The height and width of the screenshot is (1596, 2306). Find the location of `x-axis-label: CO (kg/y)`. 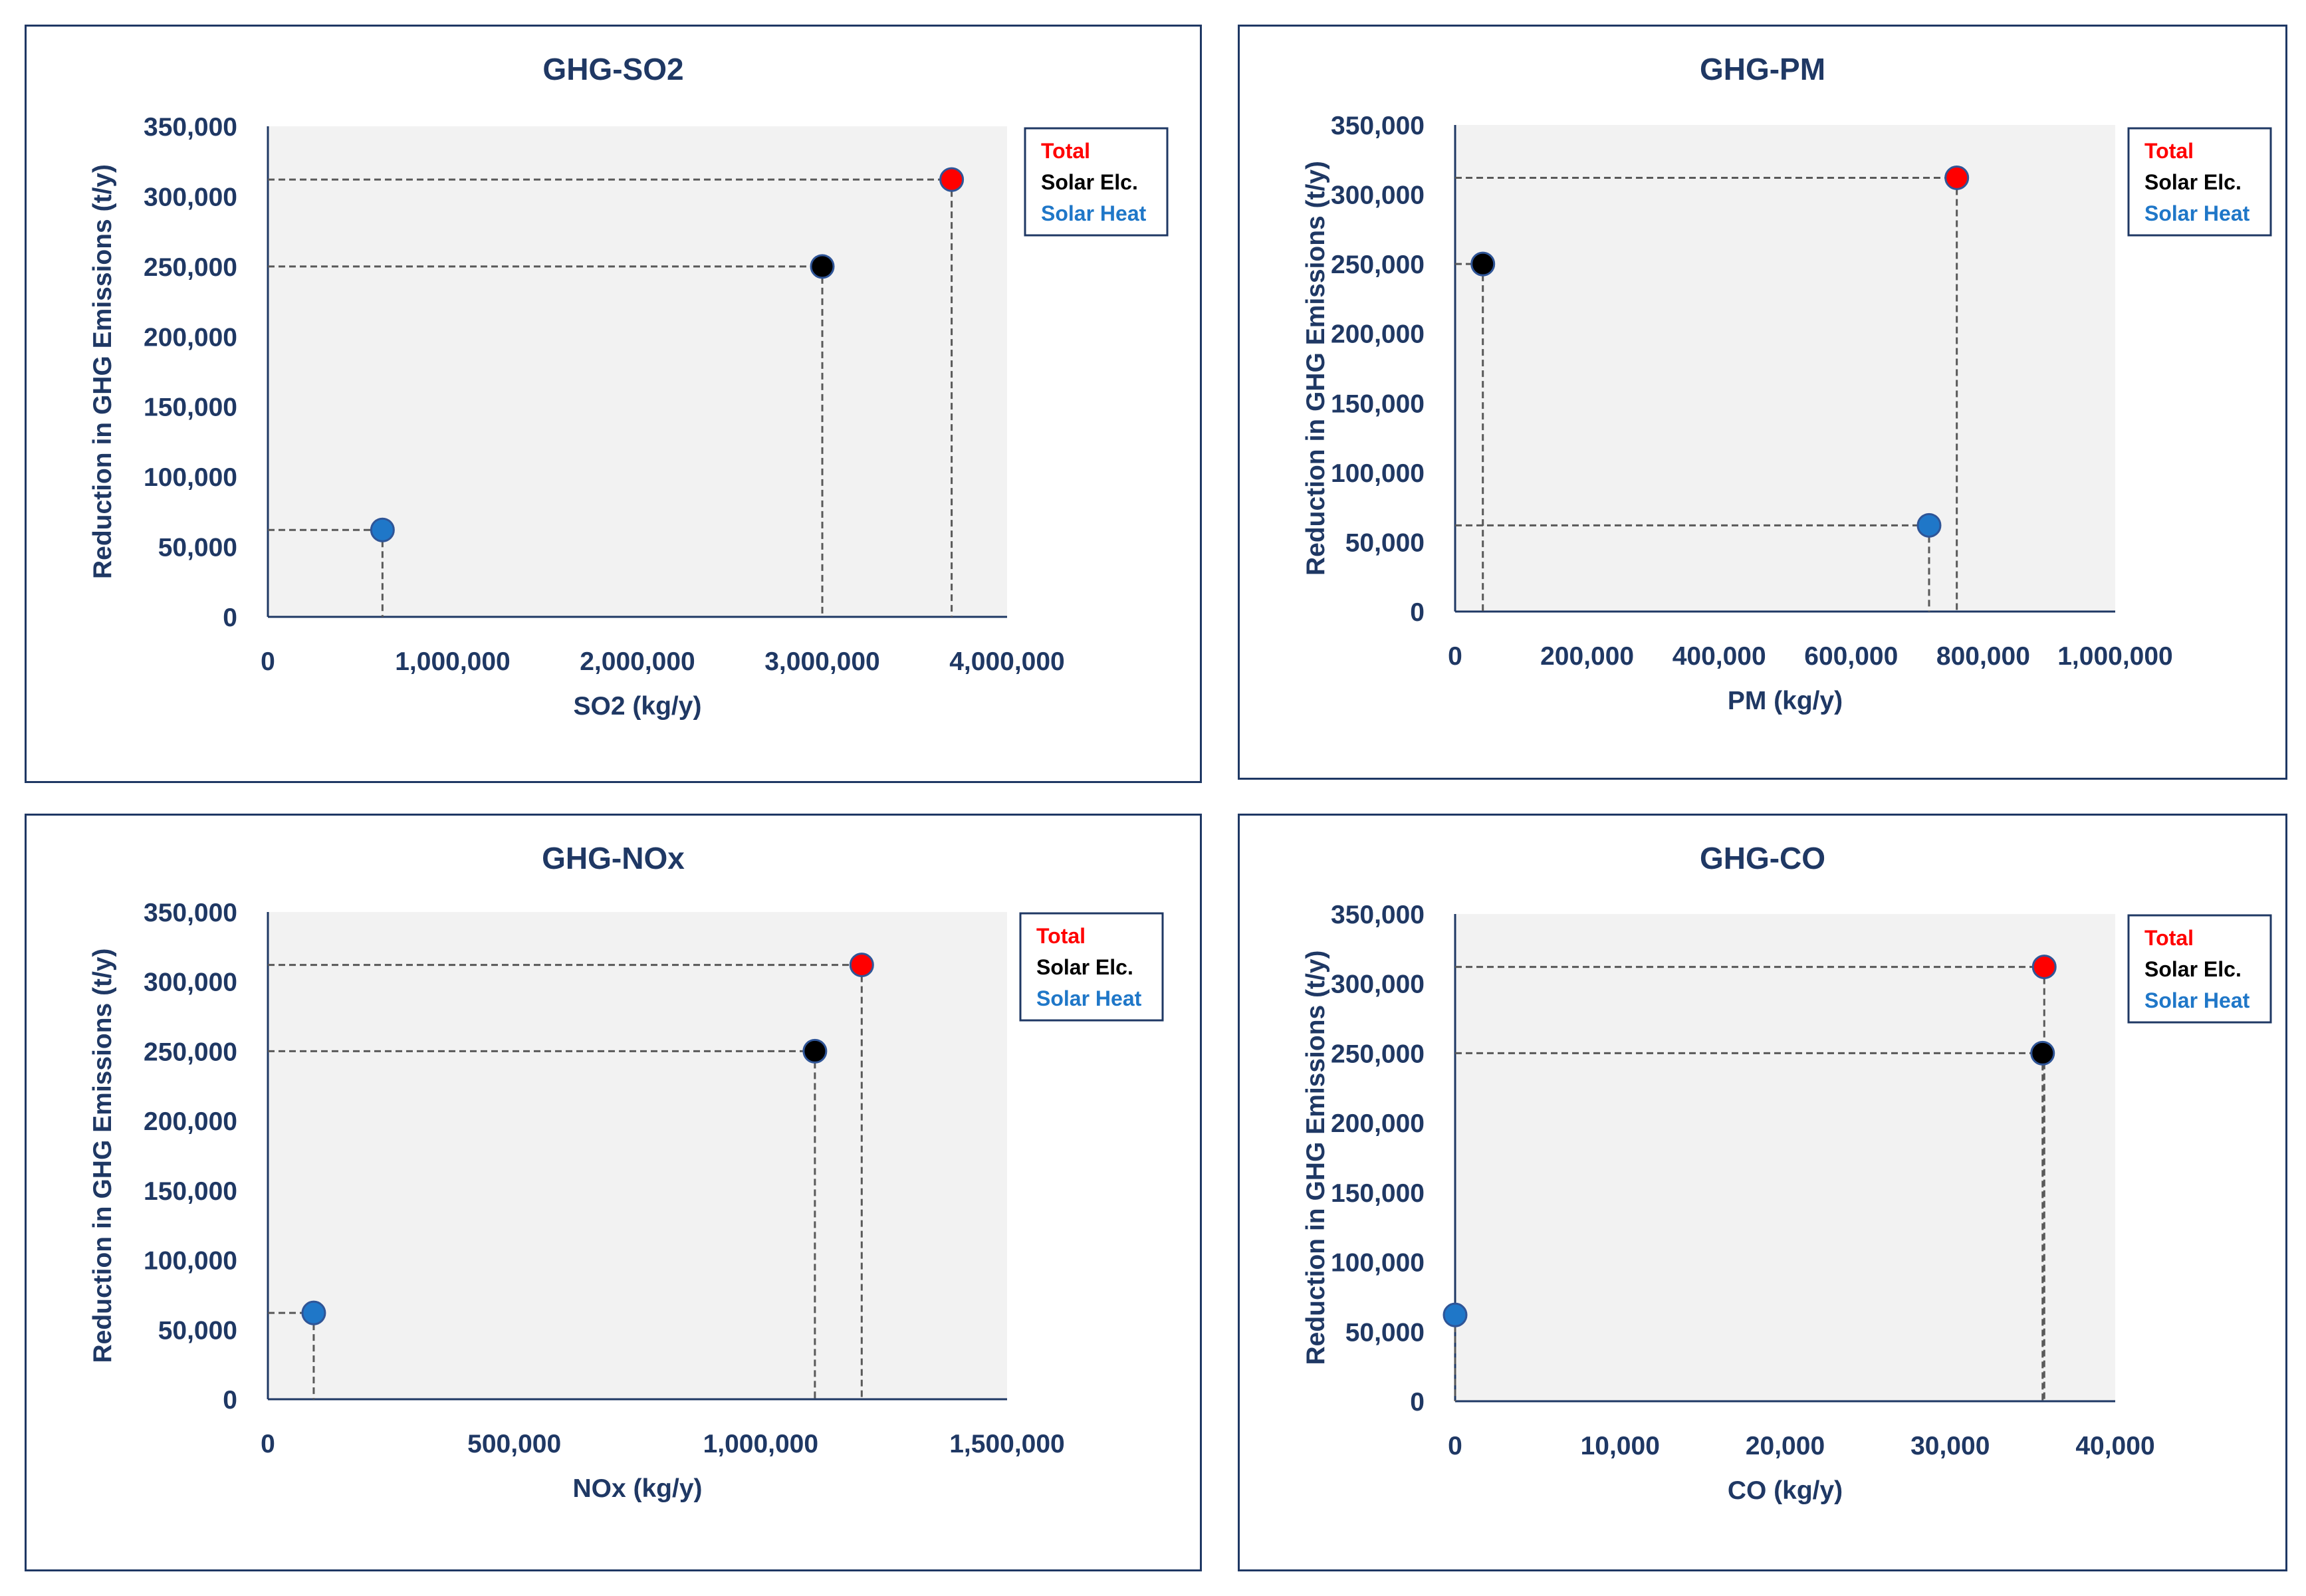

x-axis-label: CO (kg/y) is located at coordinates (1785, 1490).